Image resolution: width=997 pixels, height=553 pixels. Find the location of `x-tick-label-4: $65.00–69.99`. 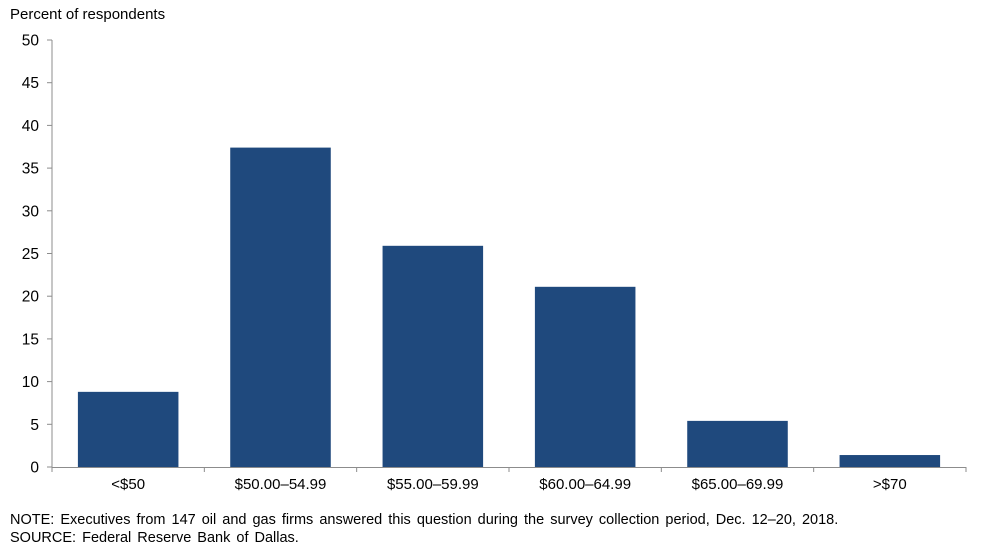

x-tick-label-4: $65.00–69.99 is located at coordinates (738, 484).